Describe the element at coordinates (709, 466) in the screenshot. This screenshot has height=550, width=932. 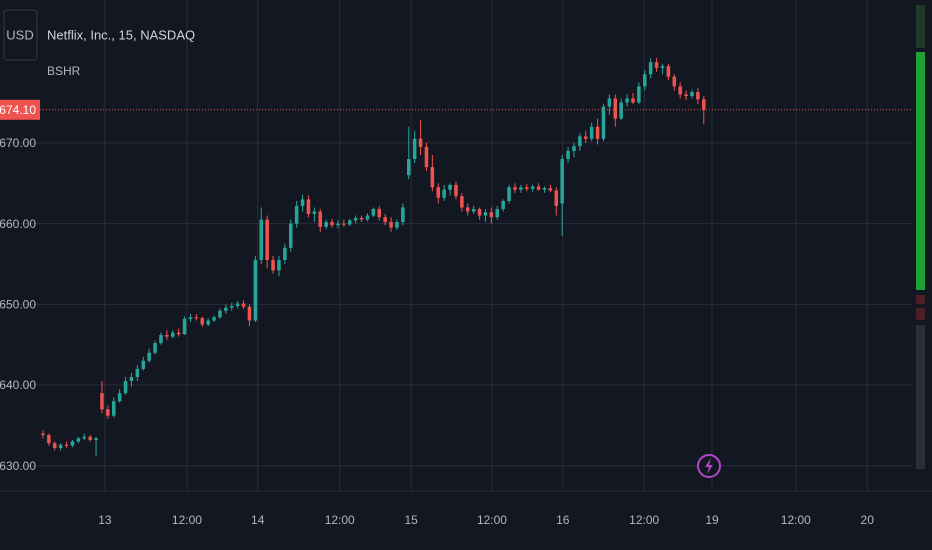
I see `lightning` at that location.